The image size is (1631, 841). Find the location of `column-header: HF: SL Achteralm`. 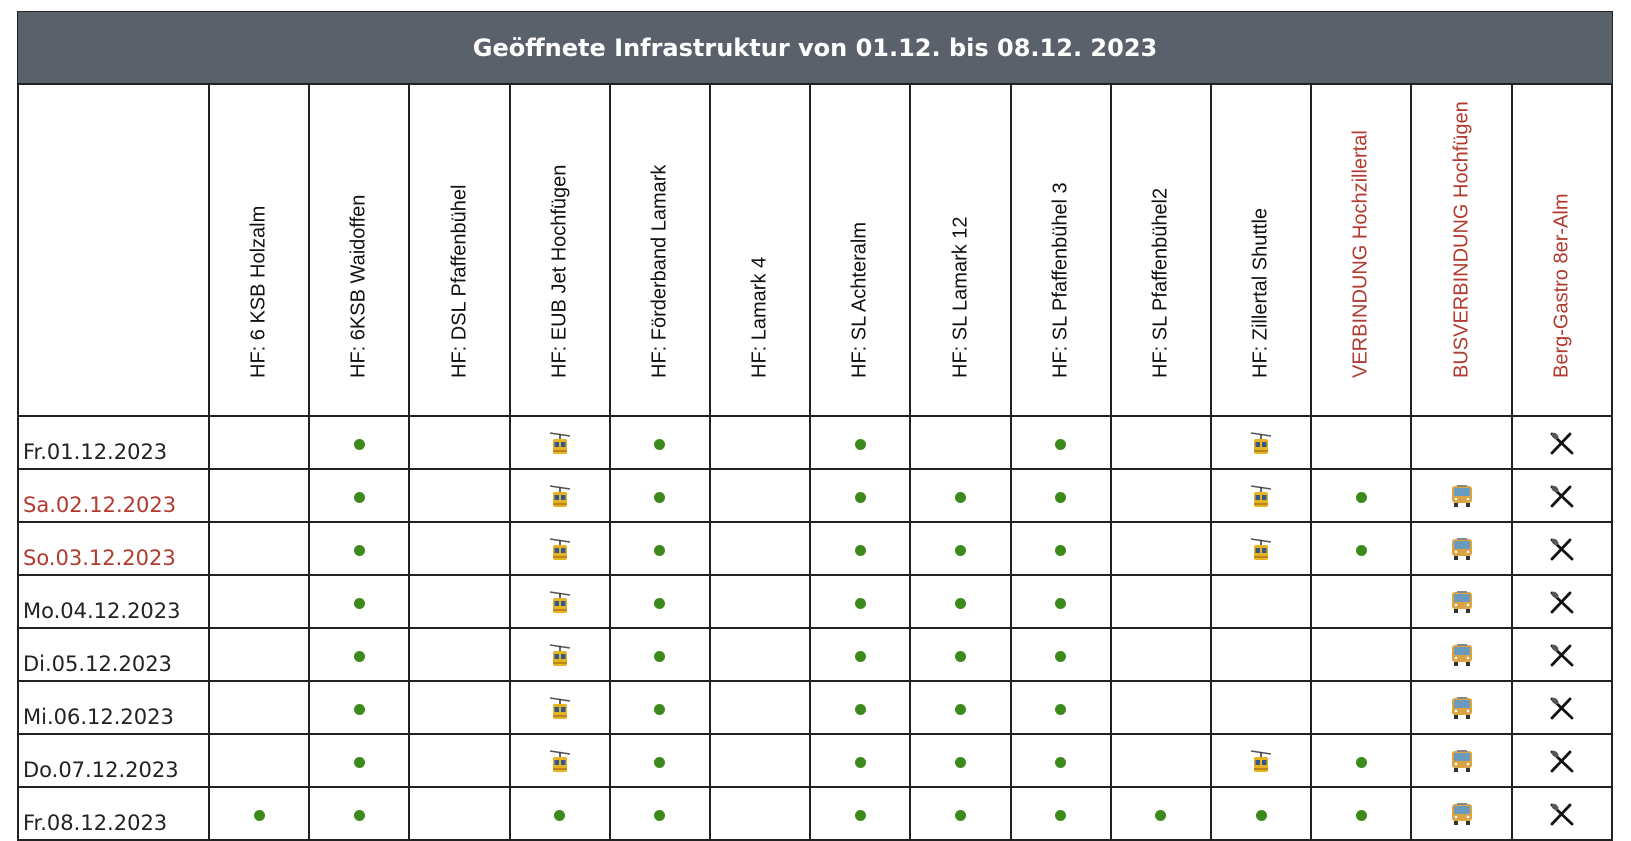

column-header: HF: SL Achteralm is located at coordinates (860, 250).